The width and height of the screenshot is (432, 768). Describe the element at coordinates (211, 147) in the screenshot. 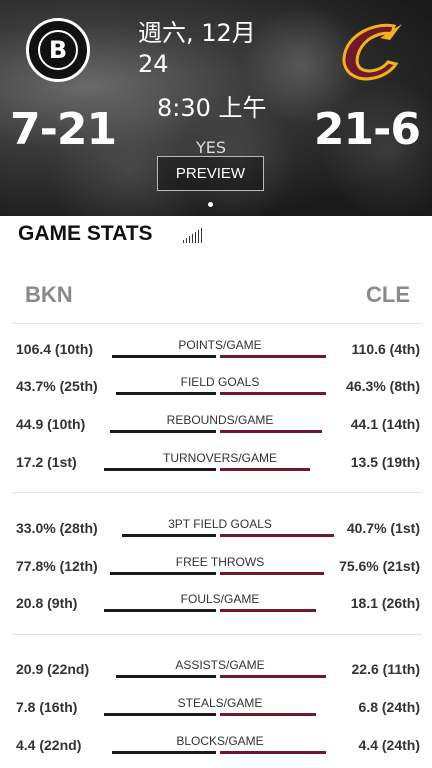

I see `tv-network: YES` at that location.